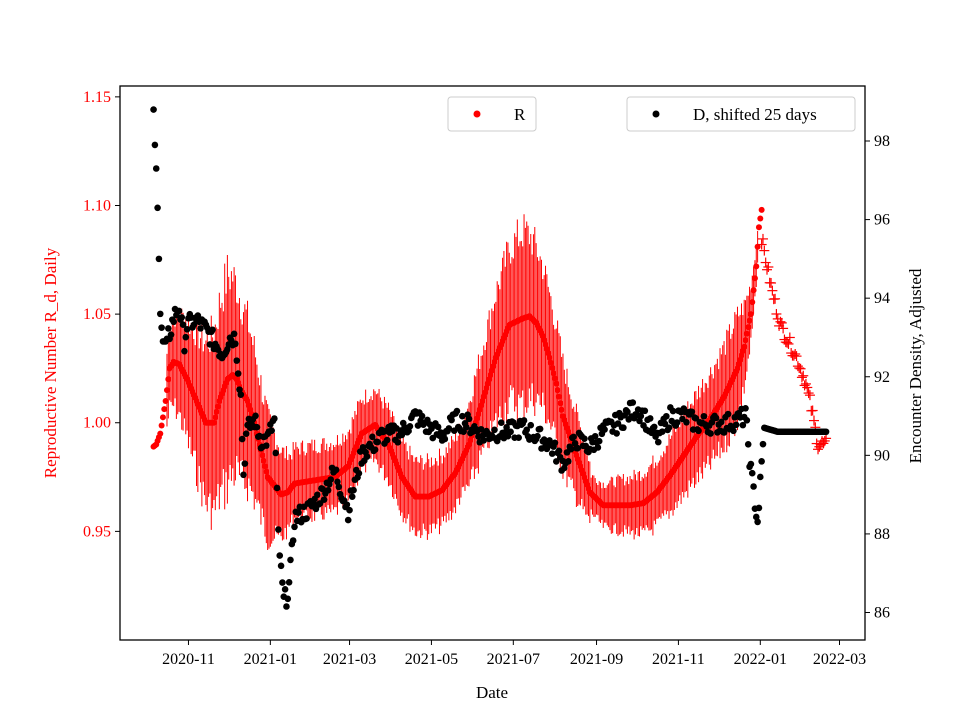  What do you see at coordinates (97, 97) in the screenshot?
I see `y-left-tick-label: 1.15` at bounding box center [97, 97].